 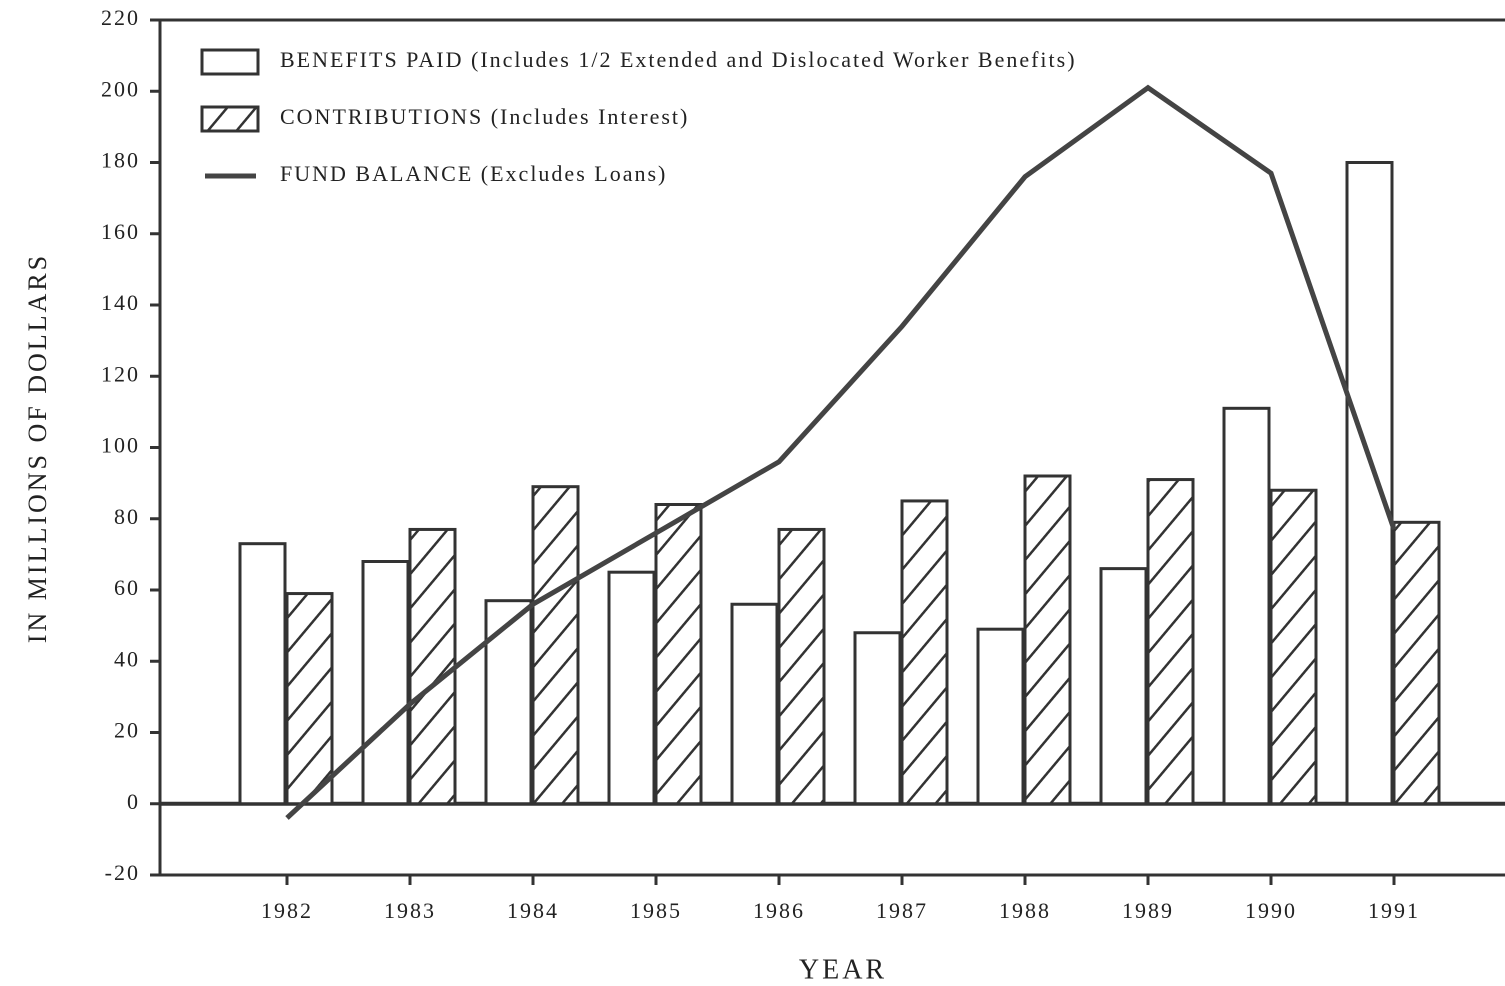 What do you see at coordinates (120, 88) in the screenshot?
I see `y-tick-label: 200` at bounding box center [120, 88].